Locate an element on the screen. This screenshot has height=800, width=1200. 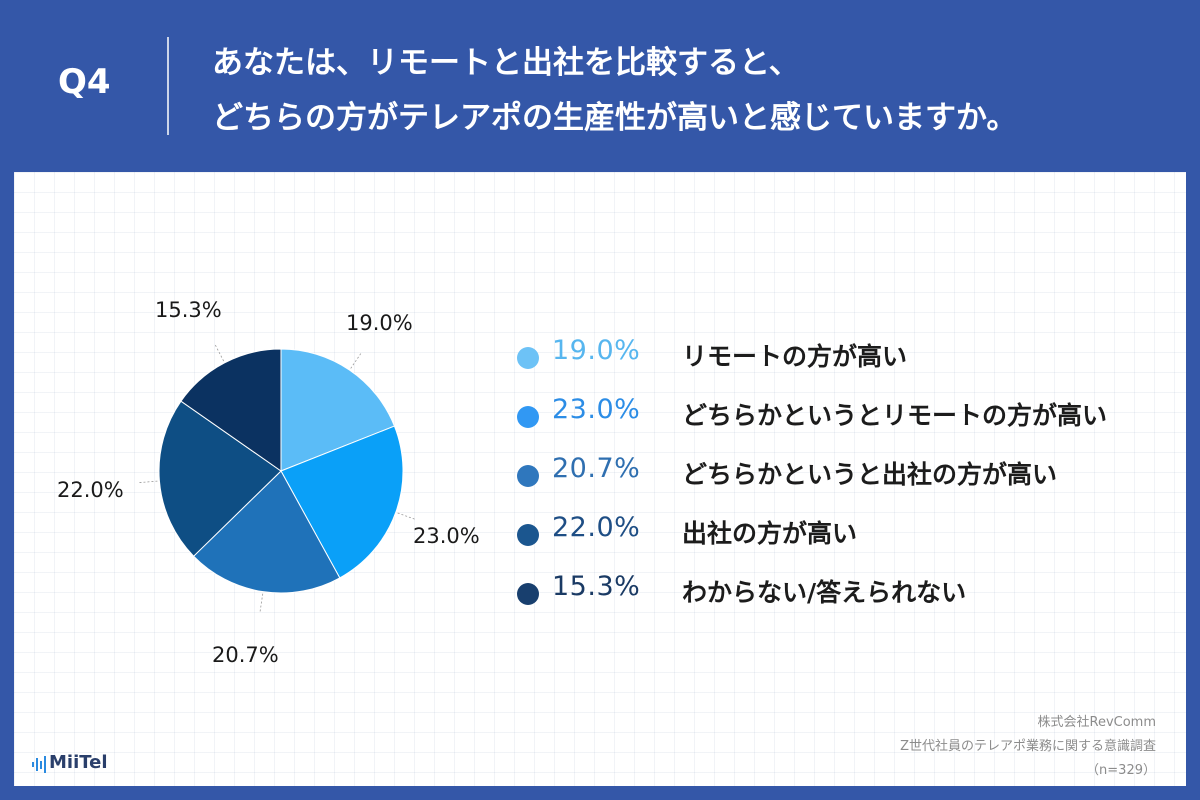
source-survey: Z世代社員のテレアポ業務に関する意識調査 is located at coordinates (1028, 746).